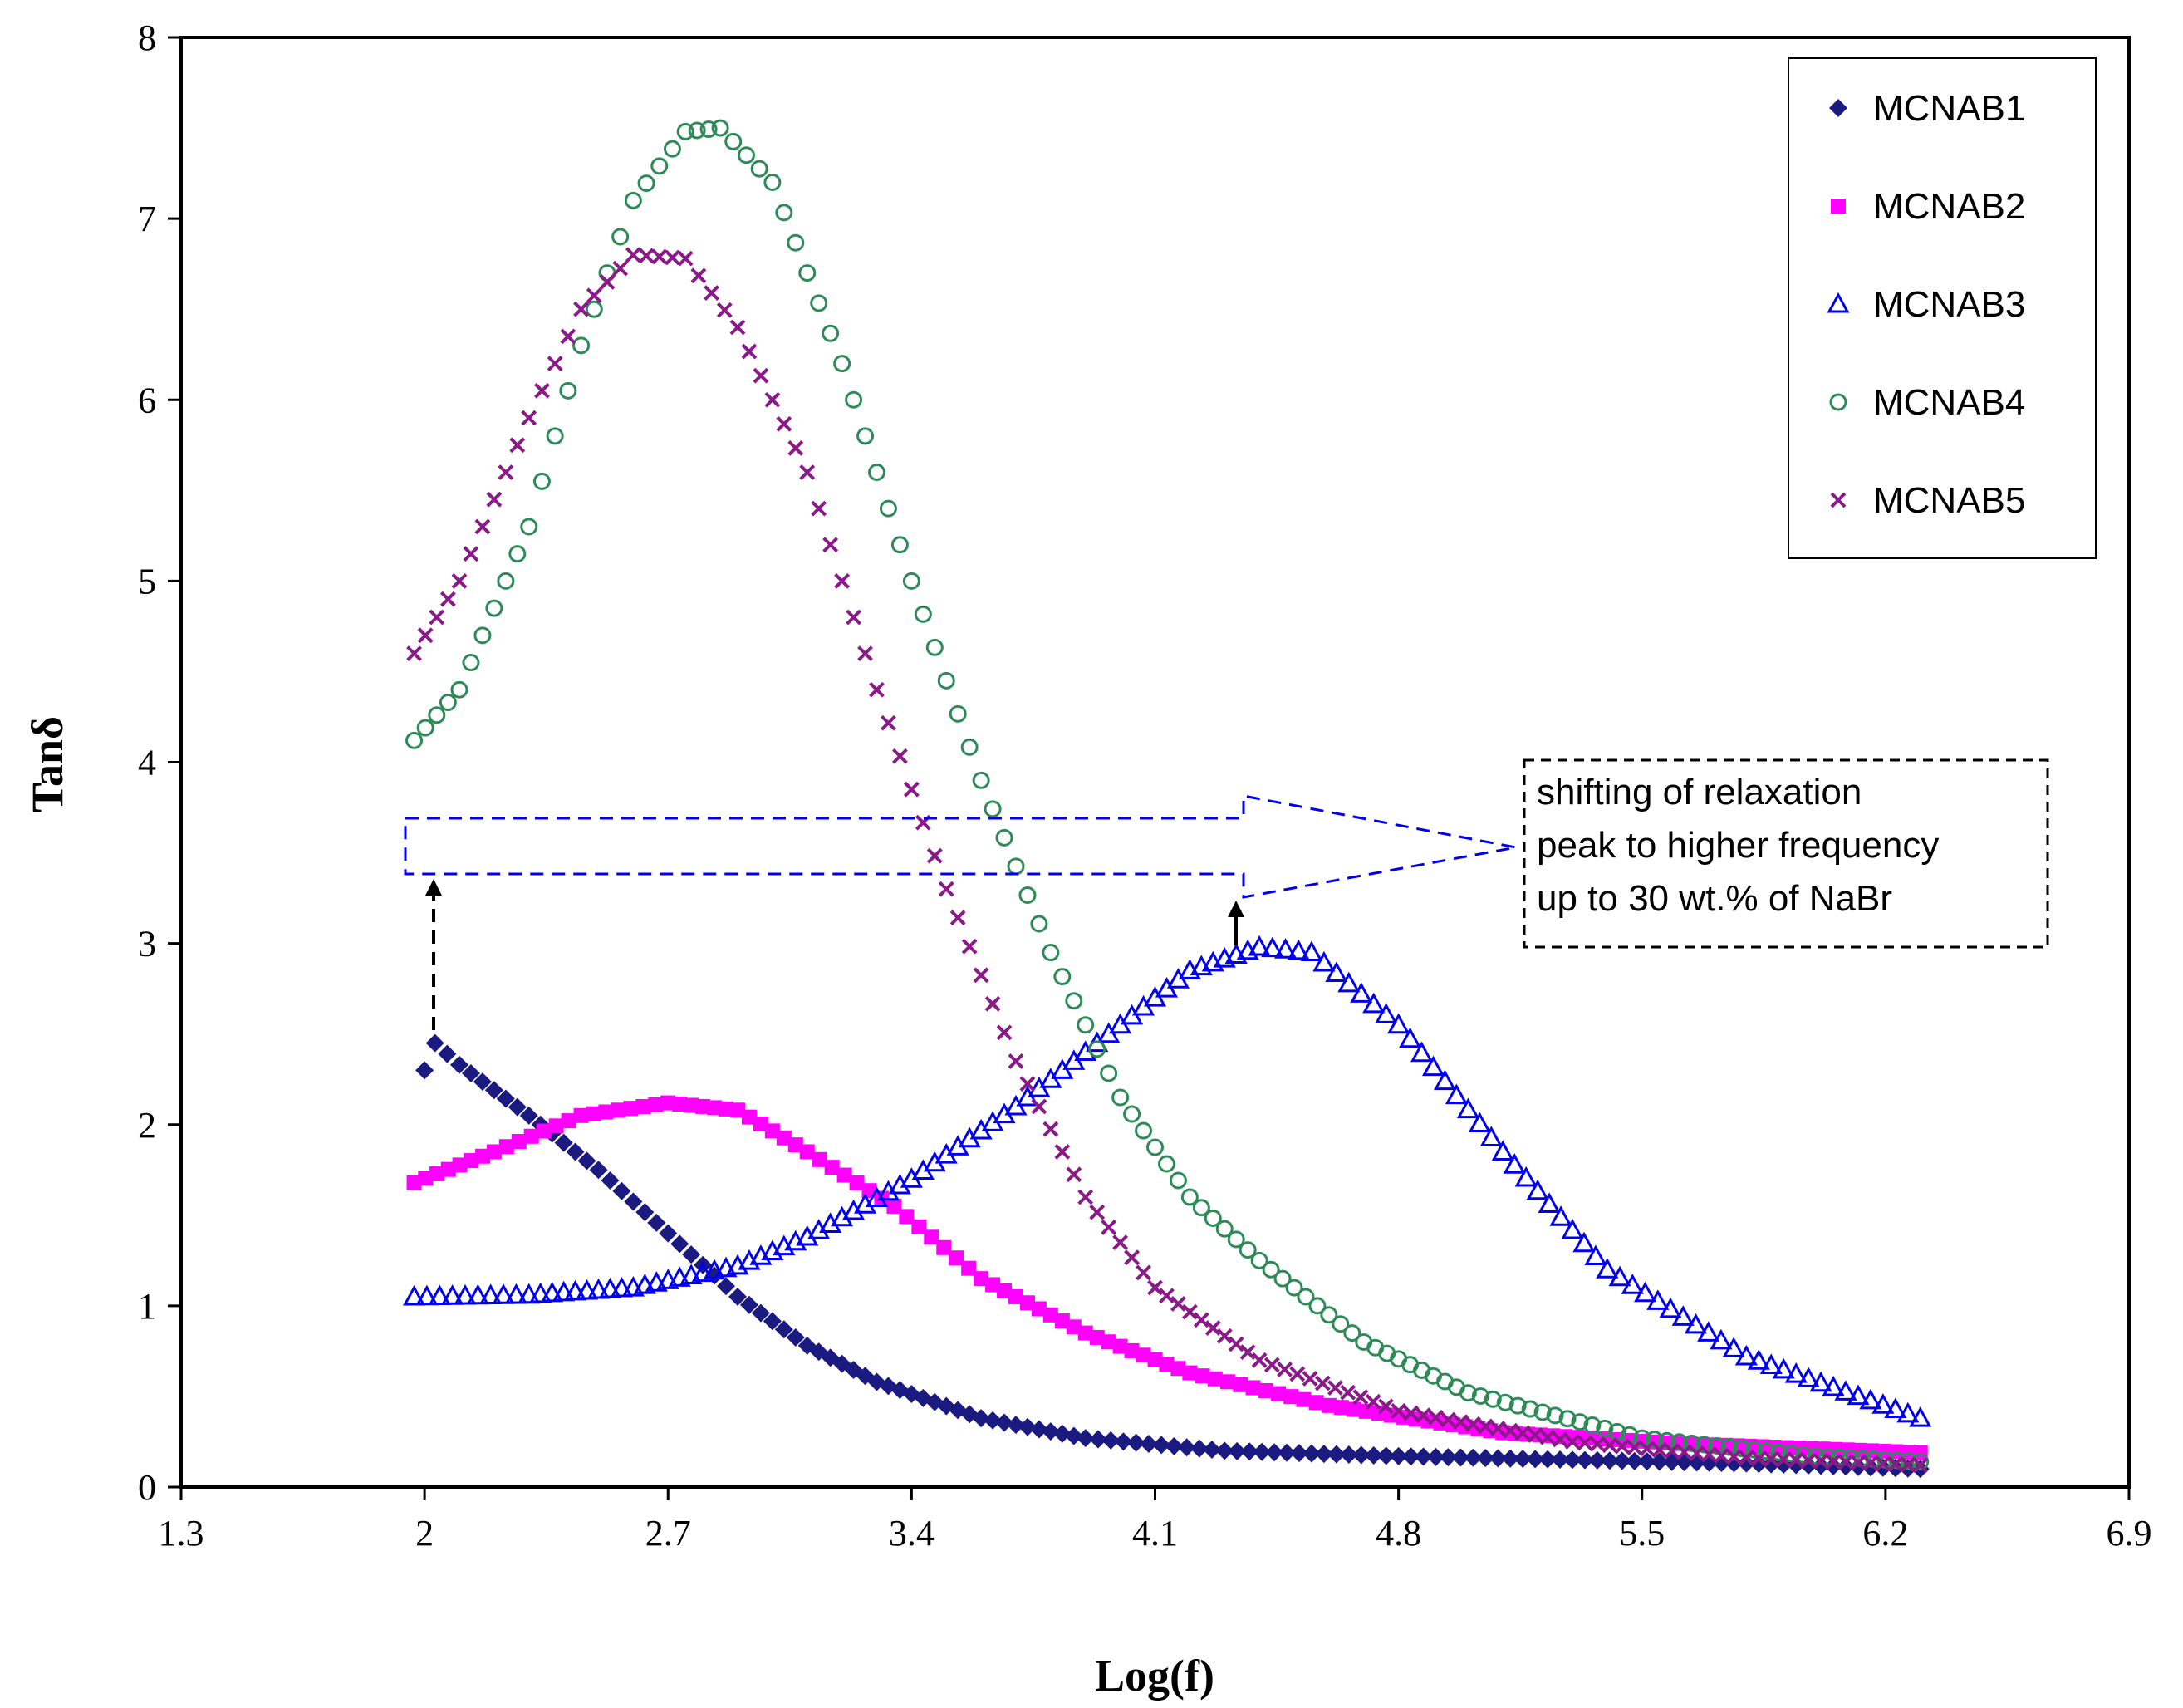 This screenshot has width=2183, height=1708. I want to click on legend-marker, so click(1838, 500).